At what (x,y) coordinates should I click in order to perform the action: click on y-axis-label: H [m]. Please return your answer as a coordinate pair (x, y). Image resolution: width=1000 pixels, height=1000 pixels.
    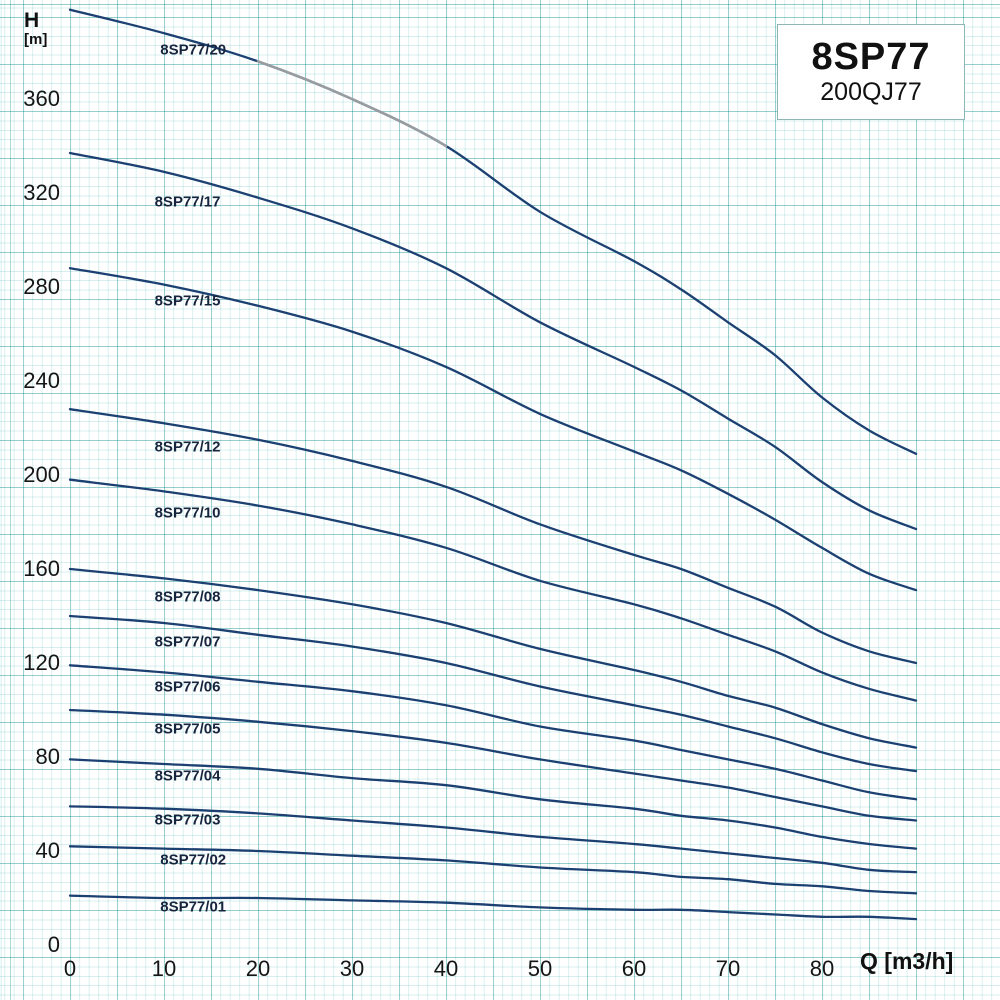
    Looking at the image, I should click on (36, 29).